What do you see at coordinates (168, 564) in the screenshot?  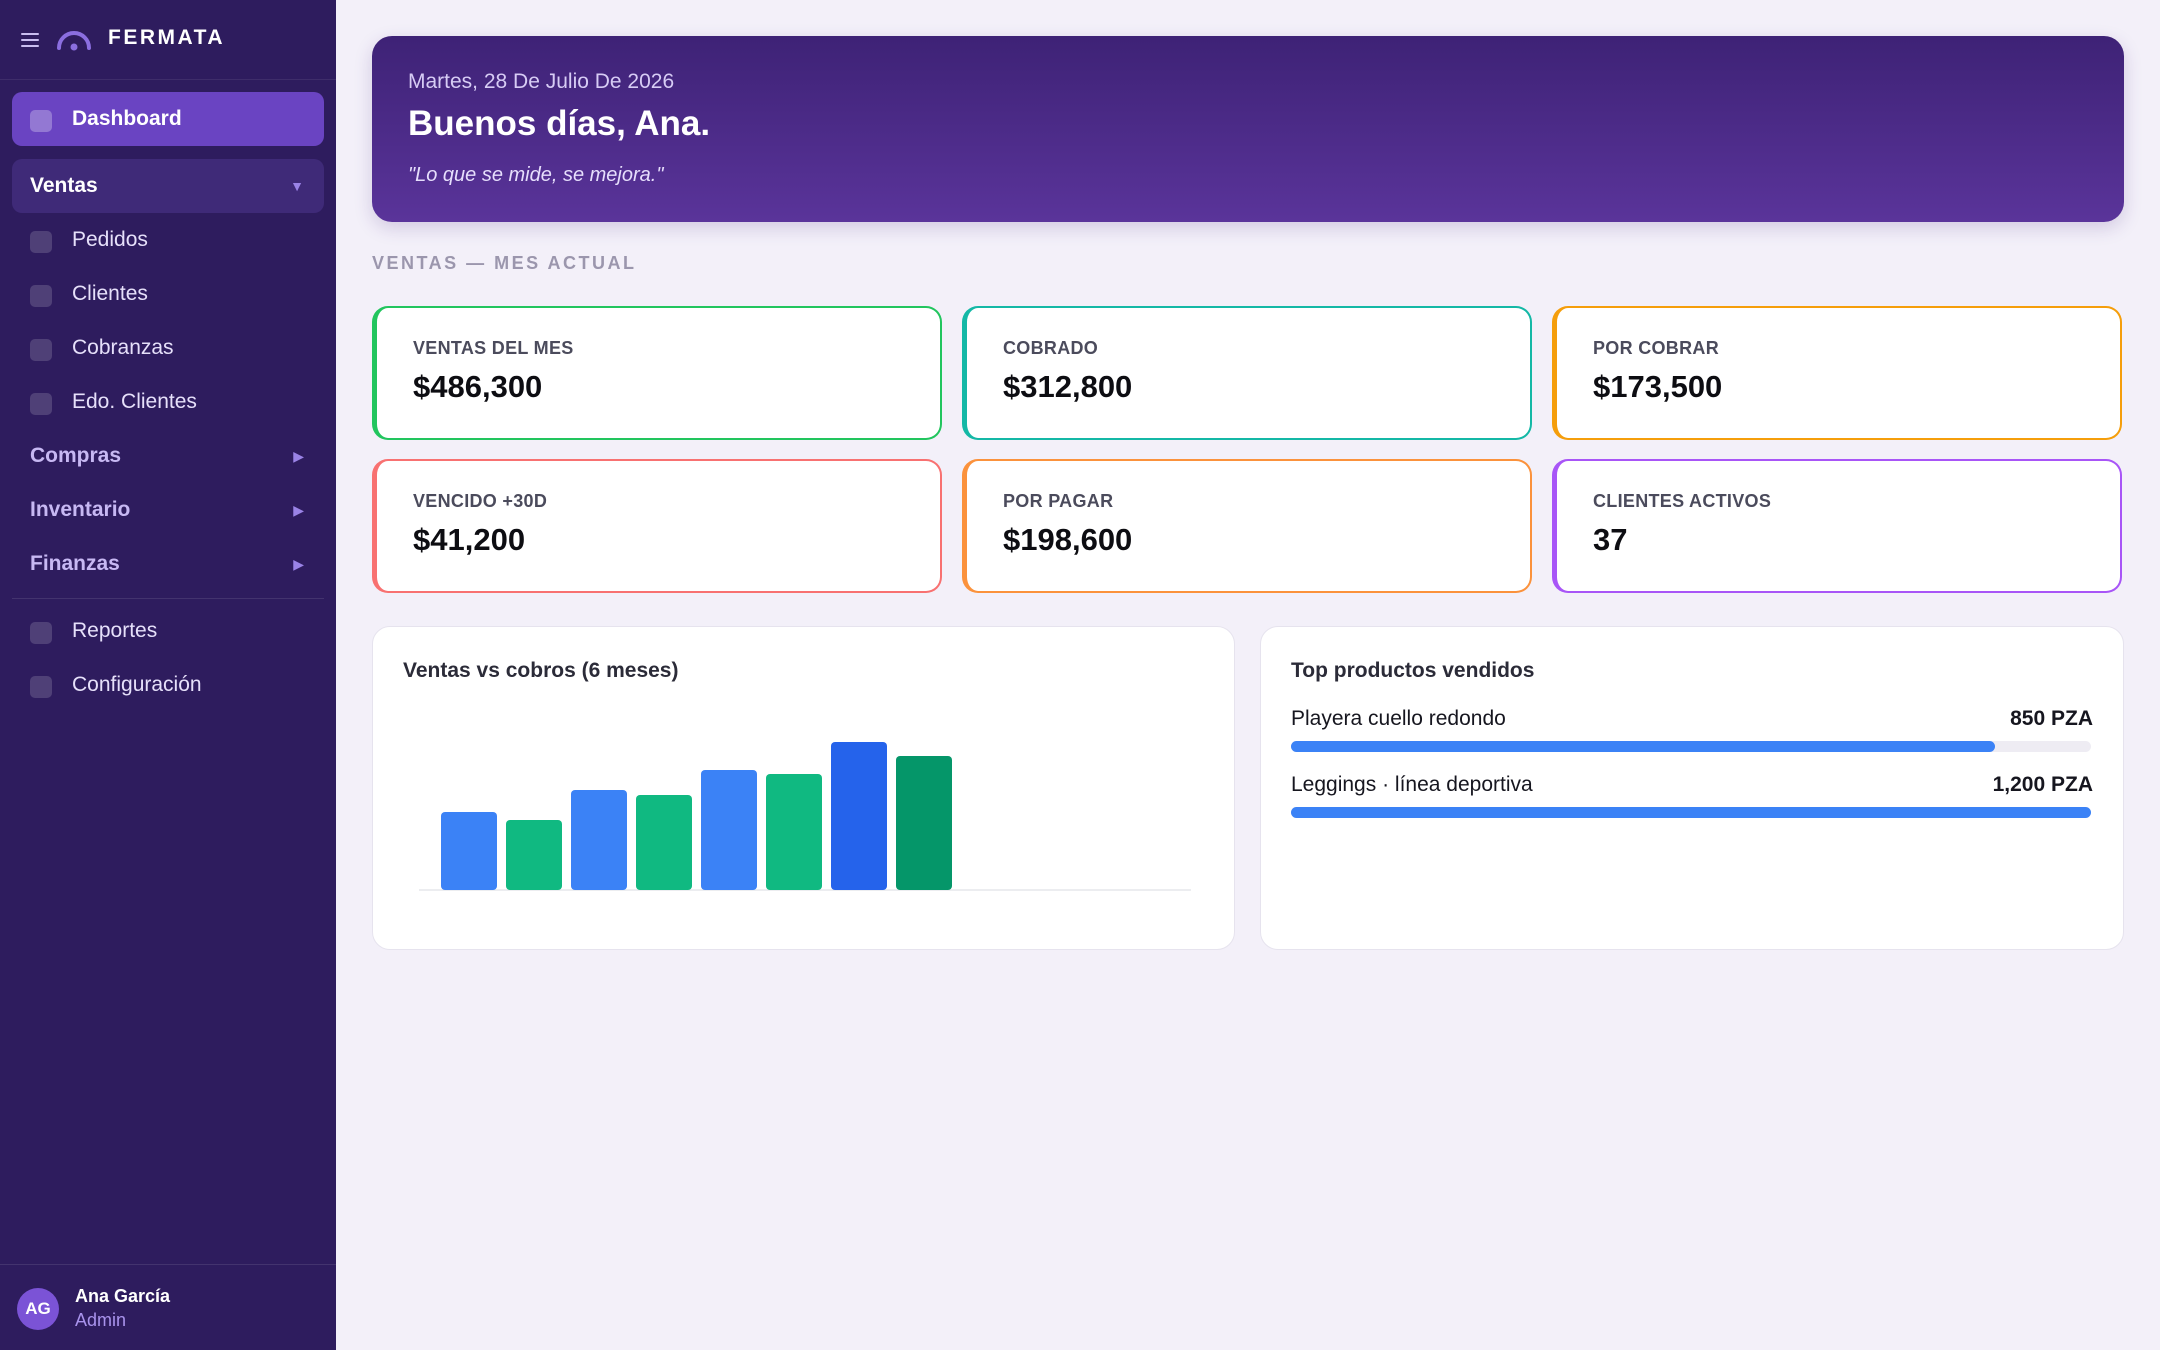 I see `sidebar-group-finanzas: Finanzas ▶` at bounding box center [168, 564].